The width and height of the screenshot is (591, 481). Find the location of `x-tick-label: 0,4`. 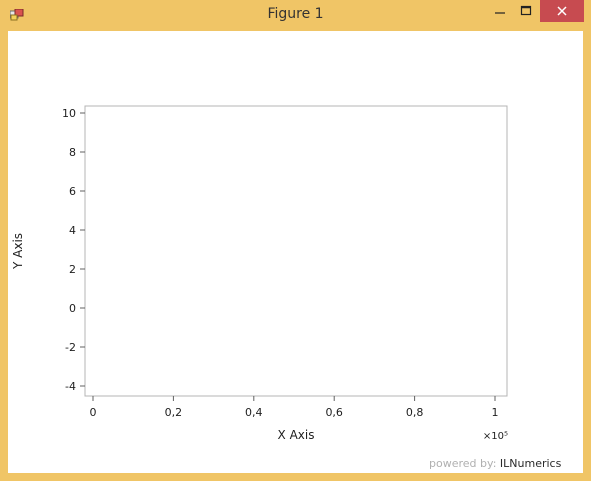

x-tick-label: 0,4 is located at coordinates (254, 412).